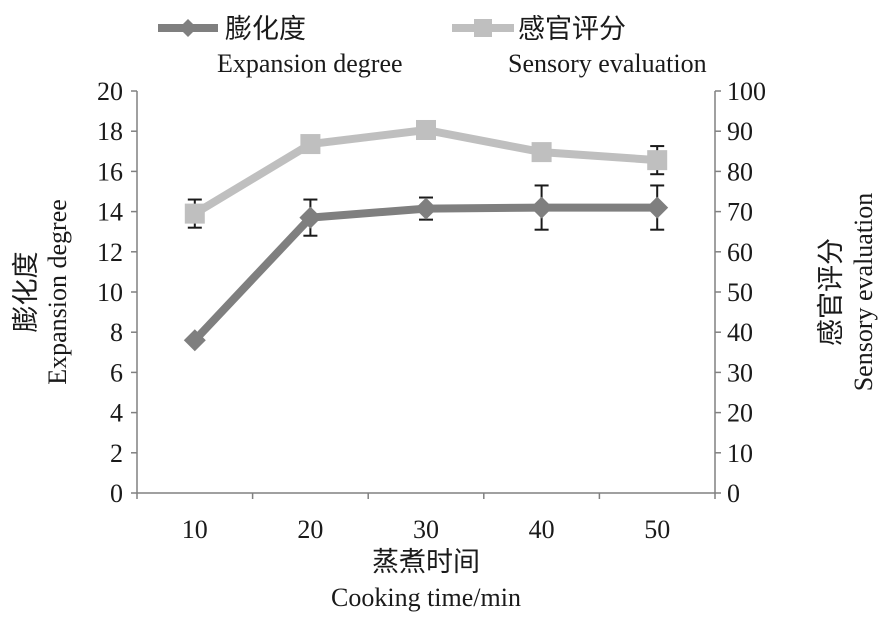 This screenshot has width=886, height=622. What do you see at coordinates (572, 29) in the screenshot?
I see `legend-label-sensory: 感官评分` at bounding box center [572, 29].